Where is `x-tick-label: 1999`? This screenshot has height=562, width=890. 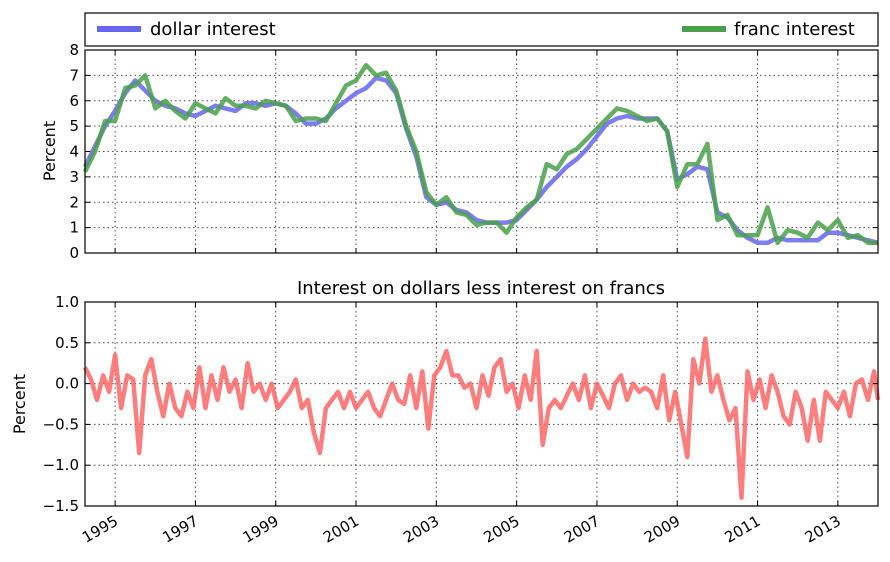
x-tick-label: 1999 is located at coordinates (261, 529).